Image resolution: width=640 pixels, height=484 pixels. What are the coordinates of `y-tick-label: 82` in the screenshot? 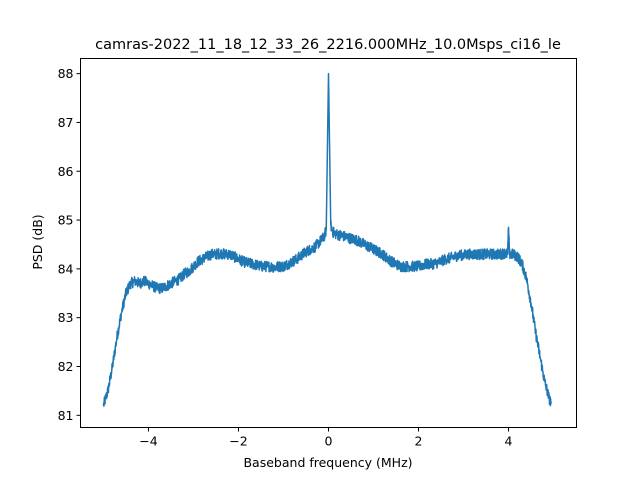 It's located at (66, 366).